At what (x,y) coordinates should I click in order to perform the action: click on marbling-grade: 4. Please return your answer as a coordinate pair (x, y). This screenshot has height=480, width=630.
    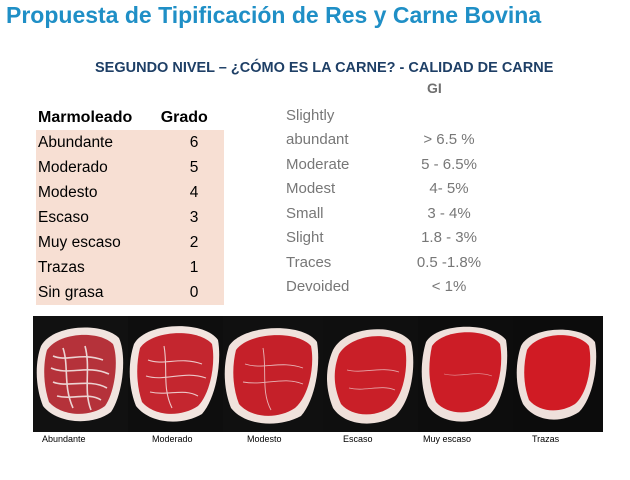
    Looking at the image, I should click on (194, 192).